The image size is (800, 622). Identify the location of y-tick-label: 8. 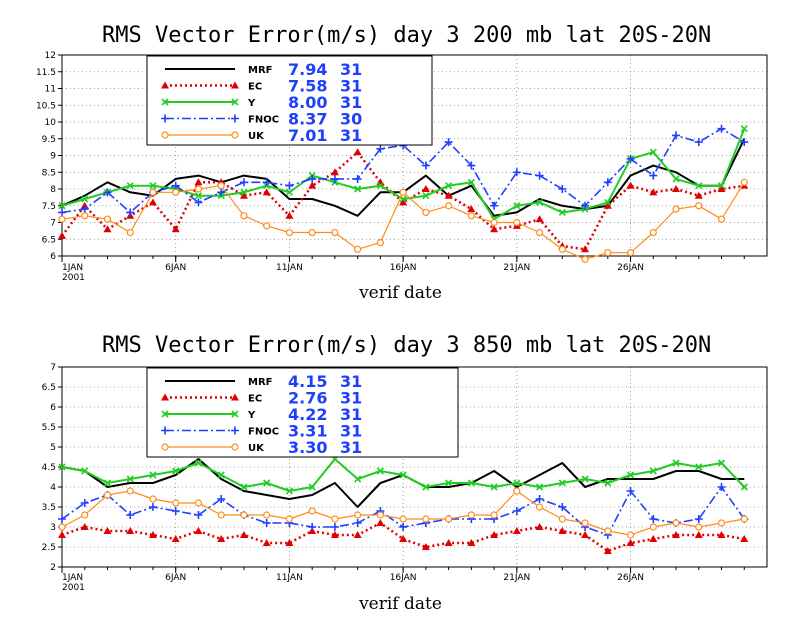
(53, 190).